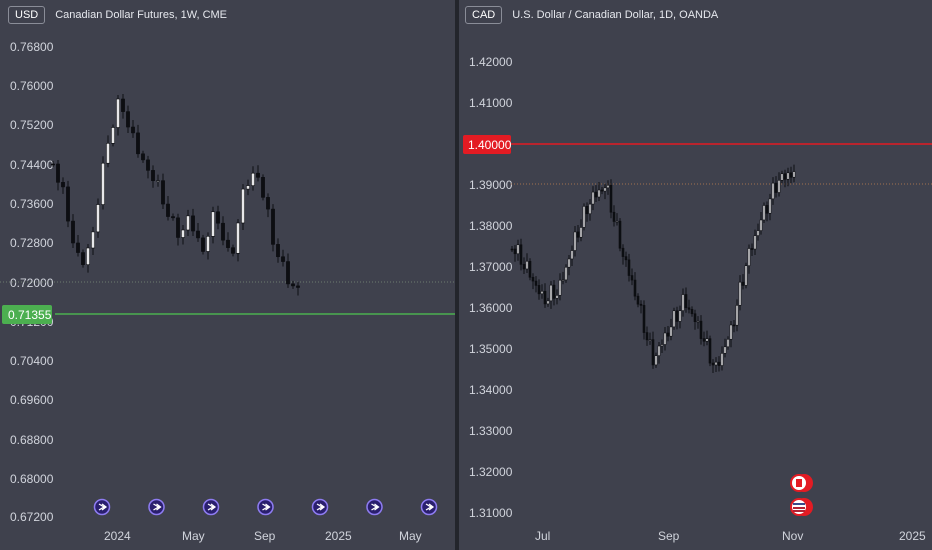 The image size is (932, 550). Describe the element at coordinates (32, 517) in the screenshot. I see `left-y-tick: 0.67200` at that location.